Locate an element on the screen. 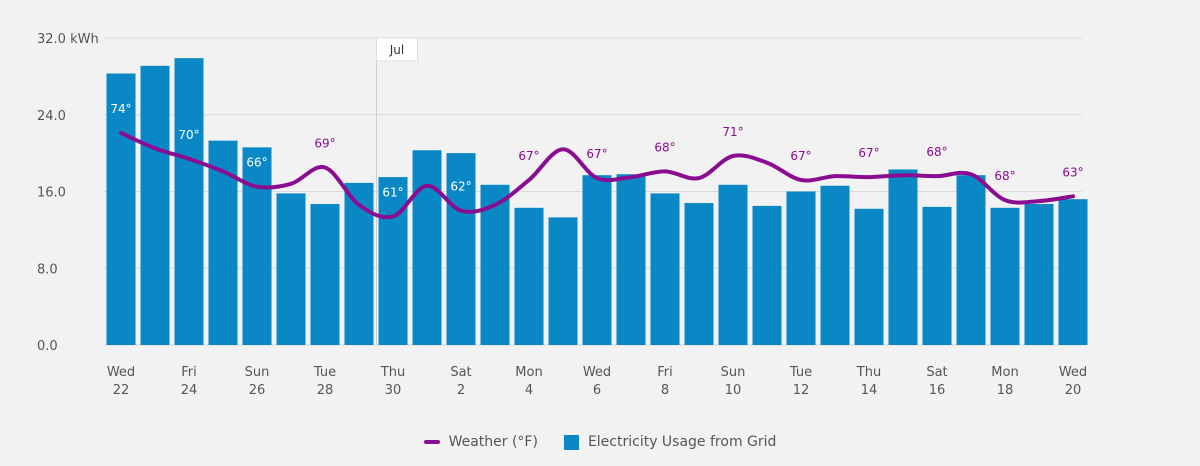 The height and width of the screenshot is (466, 1200). x-tick-date: 10 is located at coordinates (733, 390).